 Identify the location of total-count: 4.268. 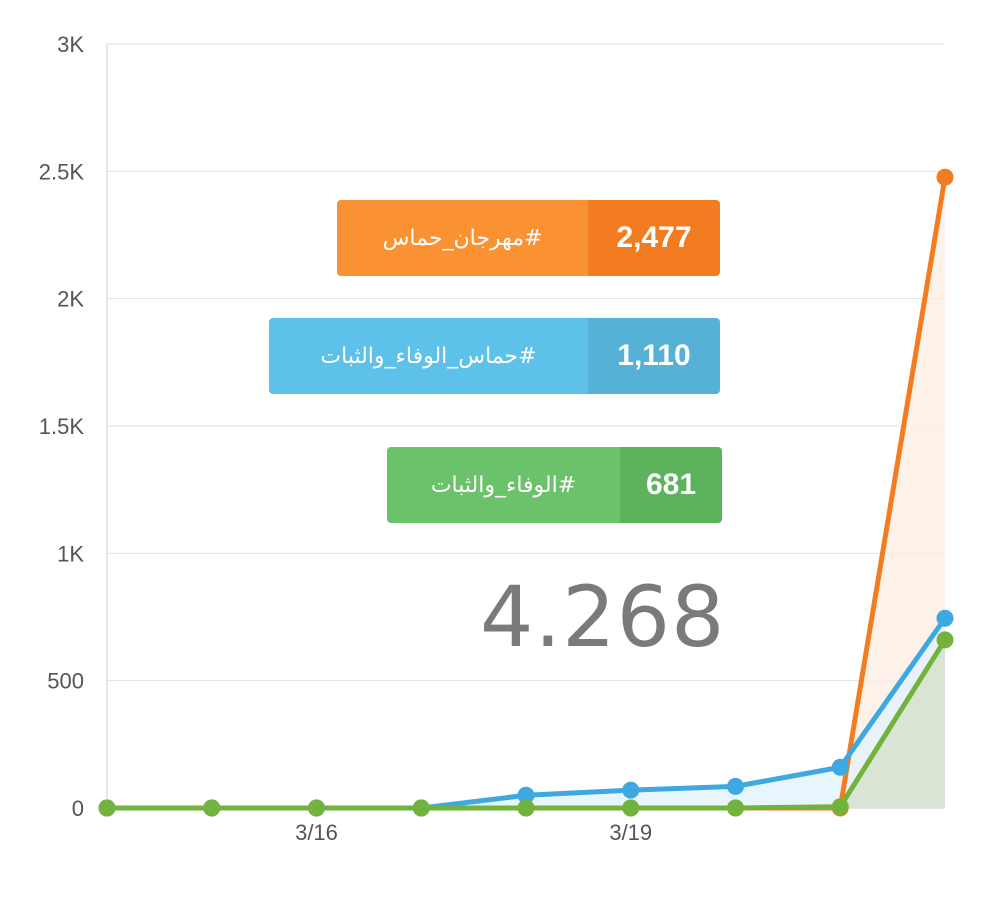
(603, 617).